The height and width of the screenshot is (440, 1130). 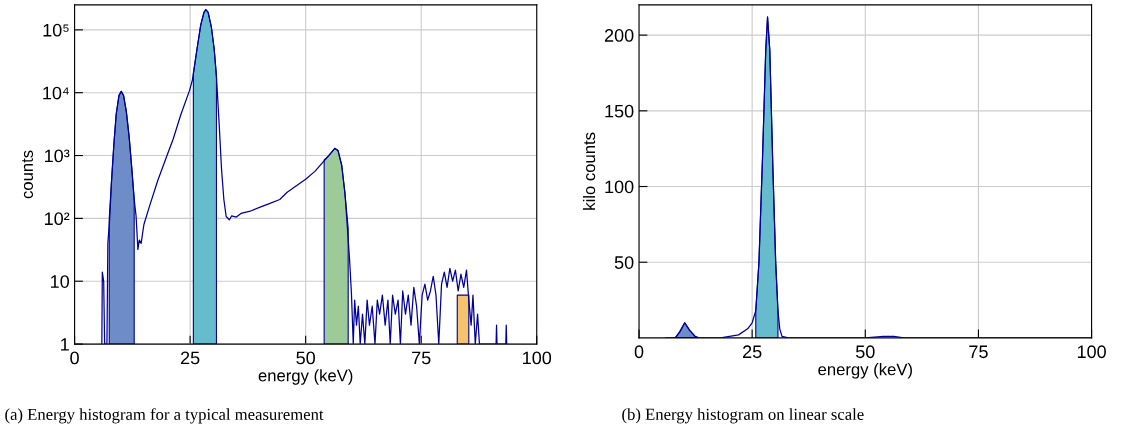 I want to click on y-axis-title: counts, so click(x=28, y=174).